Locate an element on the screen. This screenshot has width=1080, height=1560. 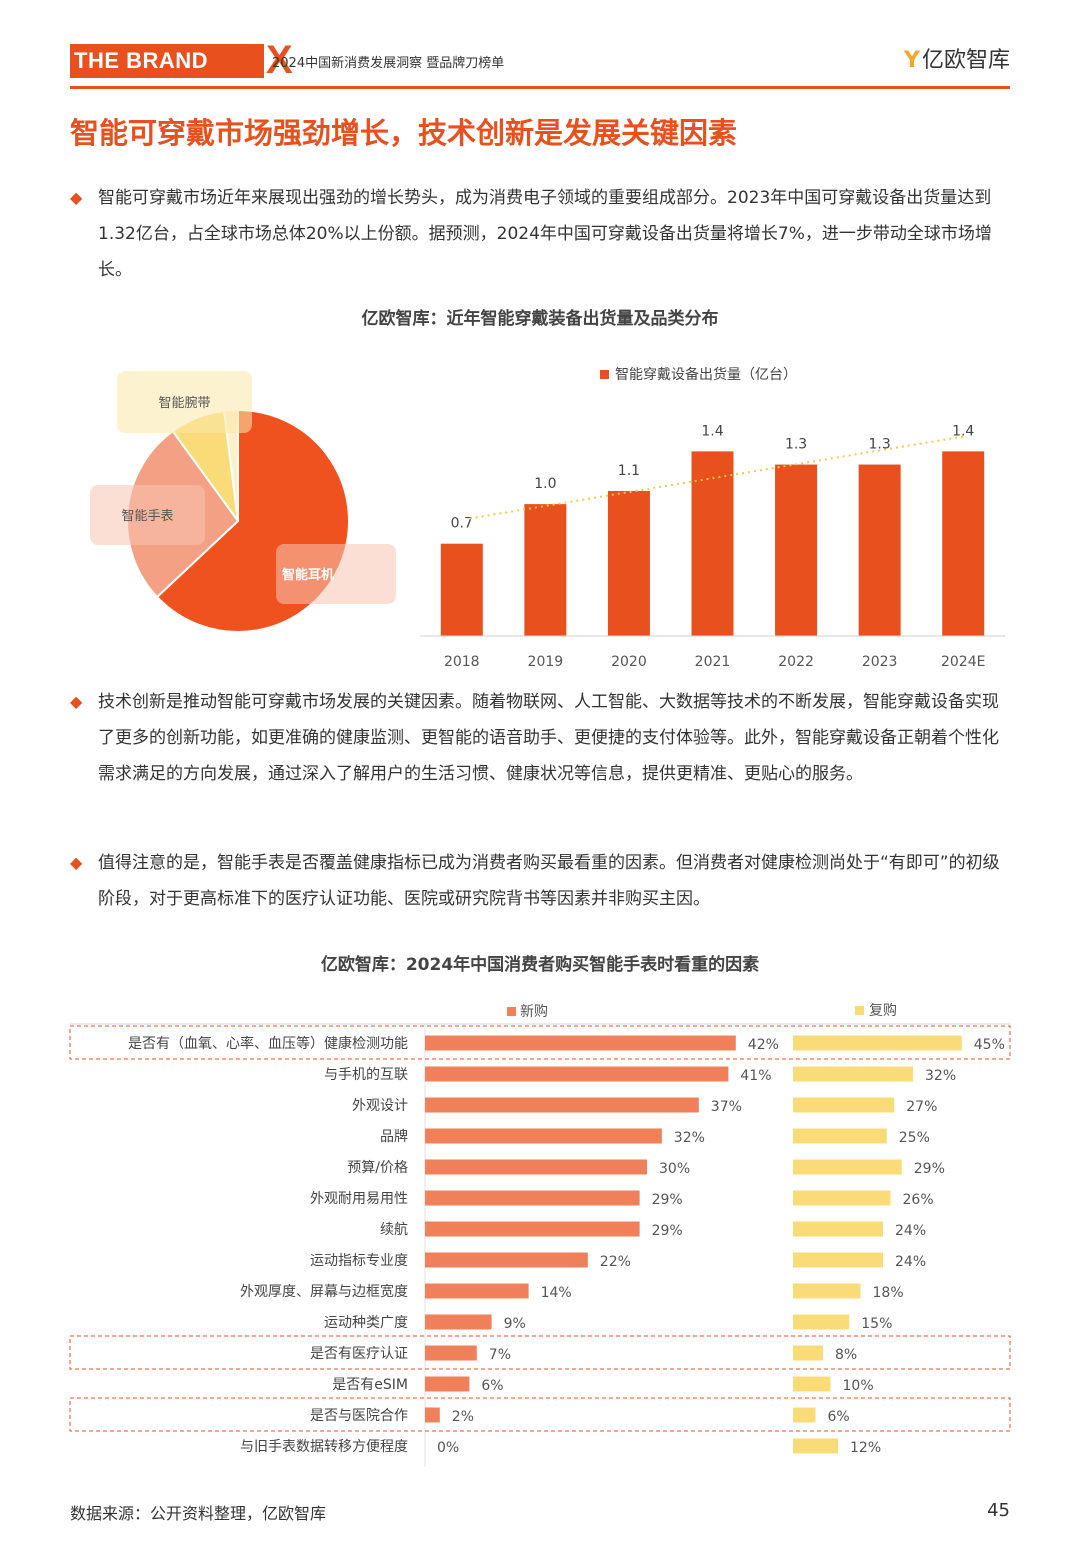
factor-label: 品牌 is located at coordinates (394, 1136).